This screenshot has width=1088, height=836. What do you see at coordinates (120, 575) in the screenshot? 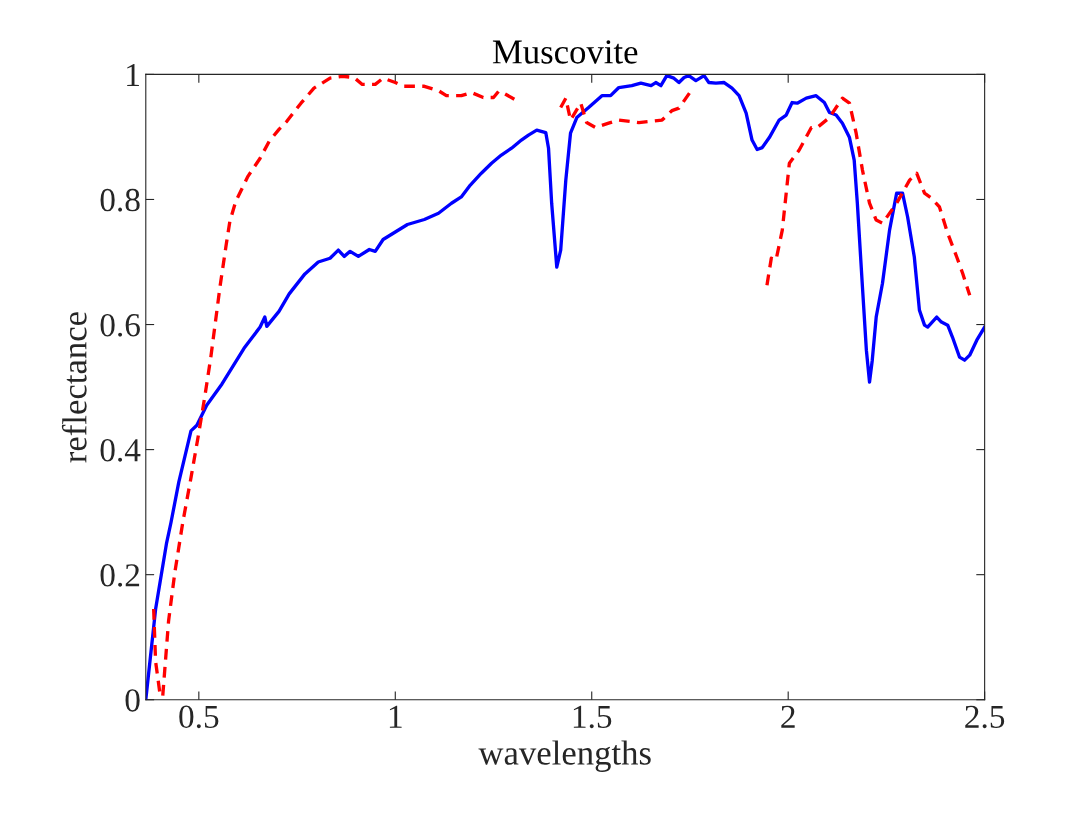
I see `y-tick-label: 0.2` at bounding box center [120, 575].